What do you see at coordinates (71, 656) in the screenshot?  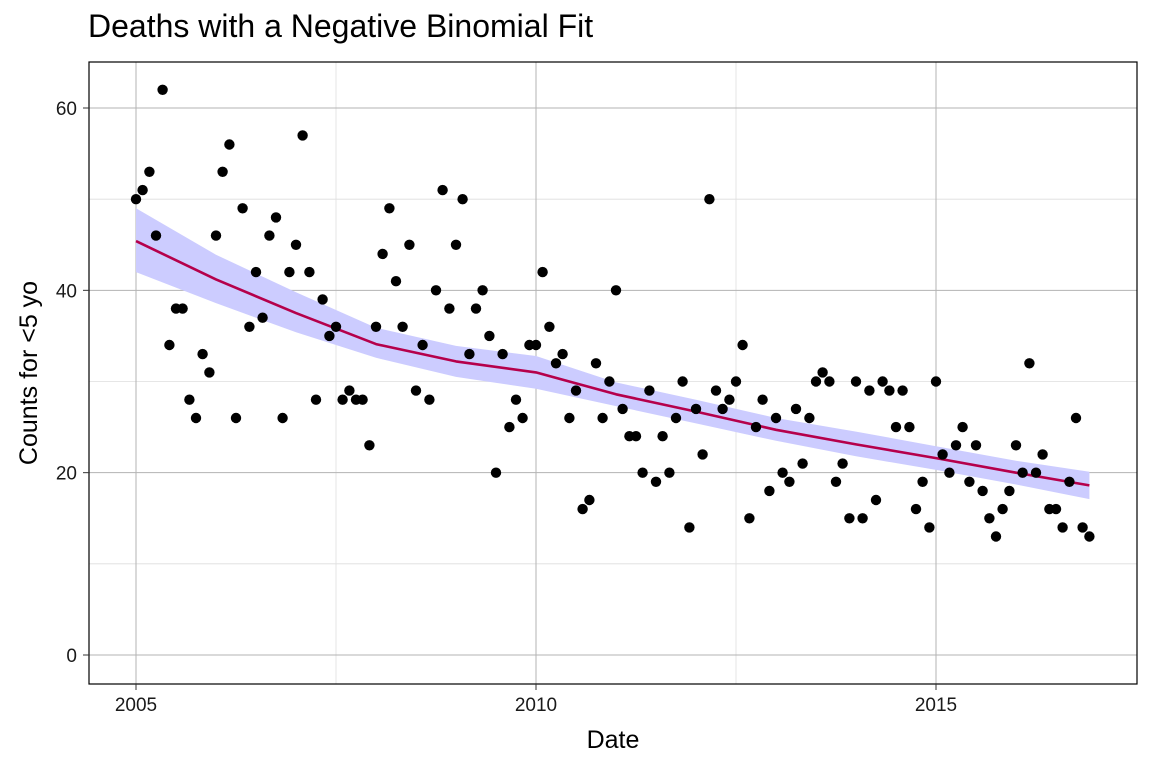 I see `y-tick-label: 0` at bounding box center [71, 656].